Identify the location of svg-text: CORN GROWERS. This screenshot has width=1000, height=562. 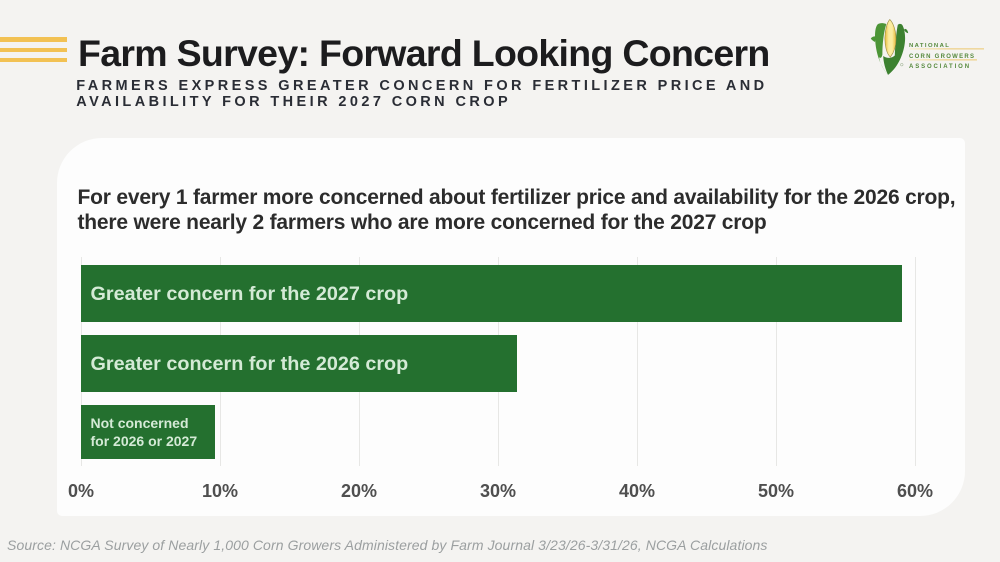
(942, 57).